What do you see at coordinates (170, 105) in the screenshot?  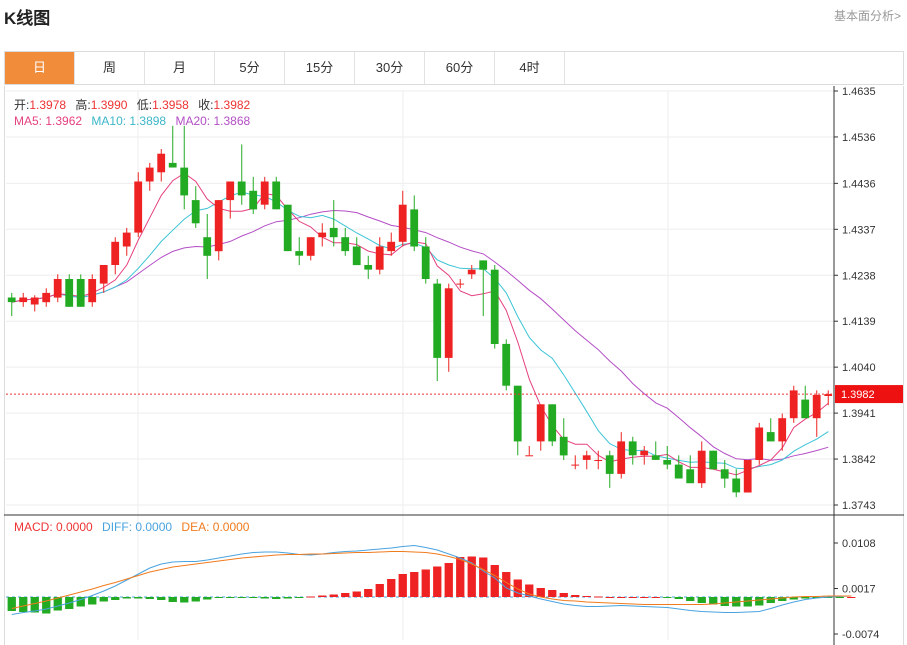 I see `low-value: 1.3958` at bounding box center [170, 105].